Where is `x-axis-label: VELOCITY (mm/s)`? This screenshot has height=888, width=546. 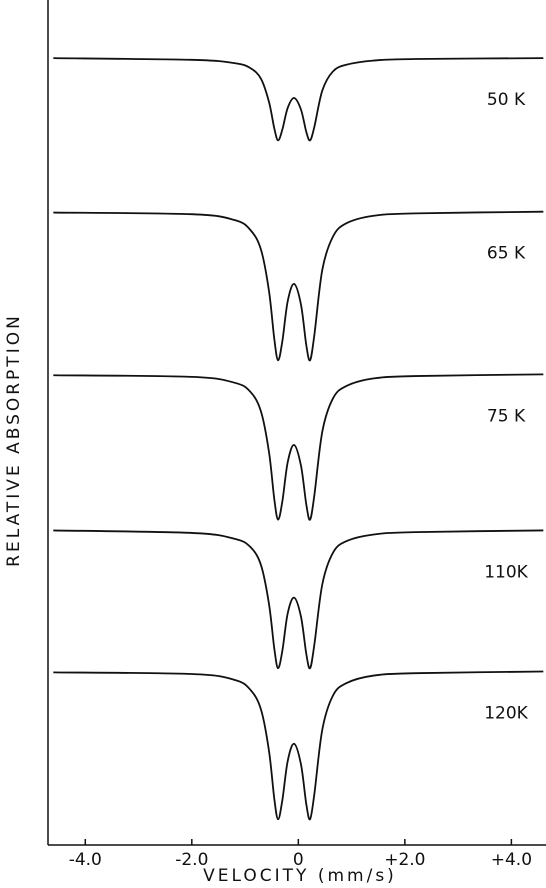
x-axis-label: VELOCITY (mm/s) is located at coordinates (300, 876).